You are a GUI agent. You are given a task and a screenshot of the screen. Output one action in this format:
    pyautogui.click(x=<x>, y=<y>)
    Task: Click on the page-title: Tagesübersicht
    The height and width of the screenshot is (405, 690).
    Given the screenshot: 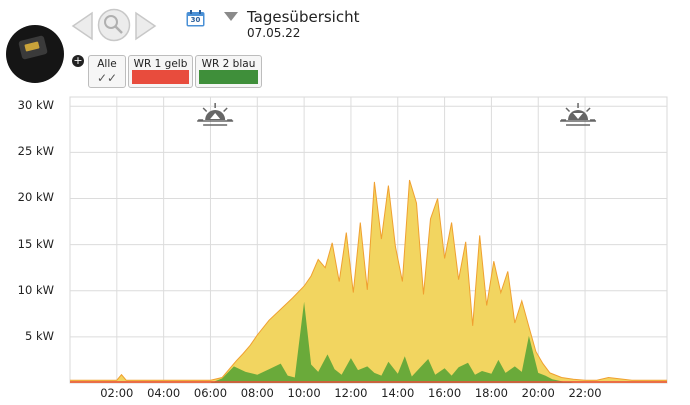 What is the action you would take?
    pyautogui.click(x=303, y=17)
    